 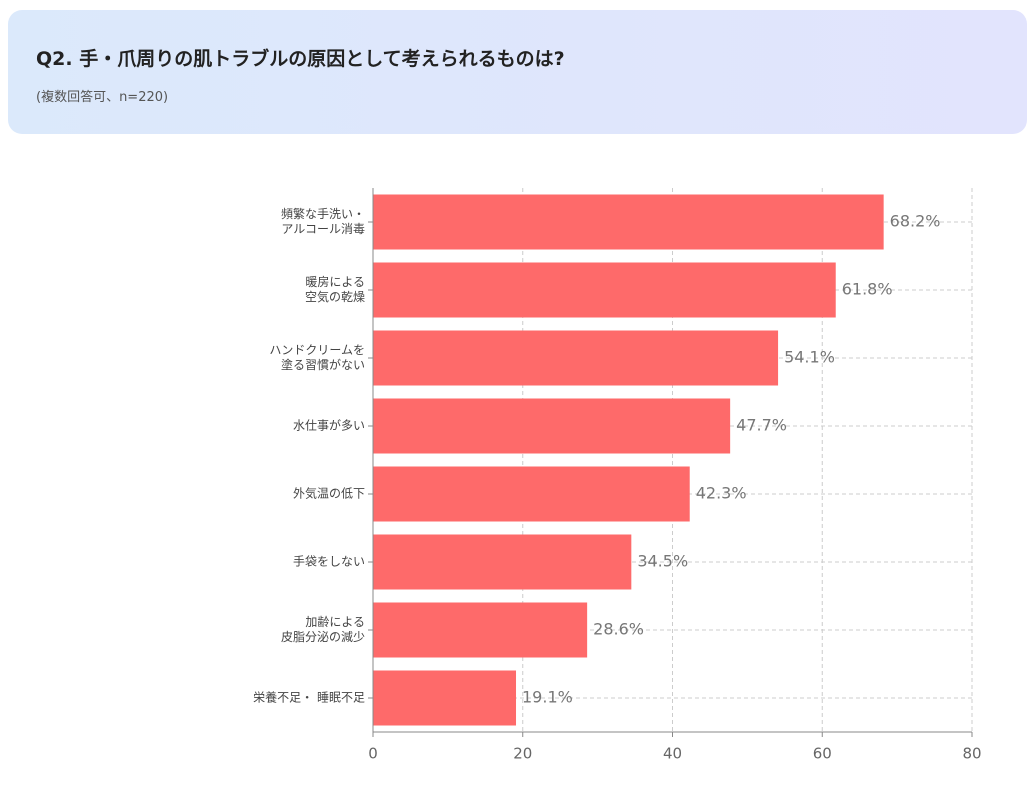 What do you see at coordinates (662, 561) in the screenshot?
I see `value-label: 34.5%` at bounding box center [662, 561].